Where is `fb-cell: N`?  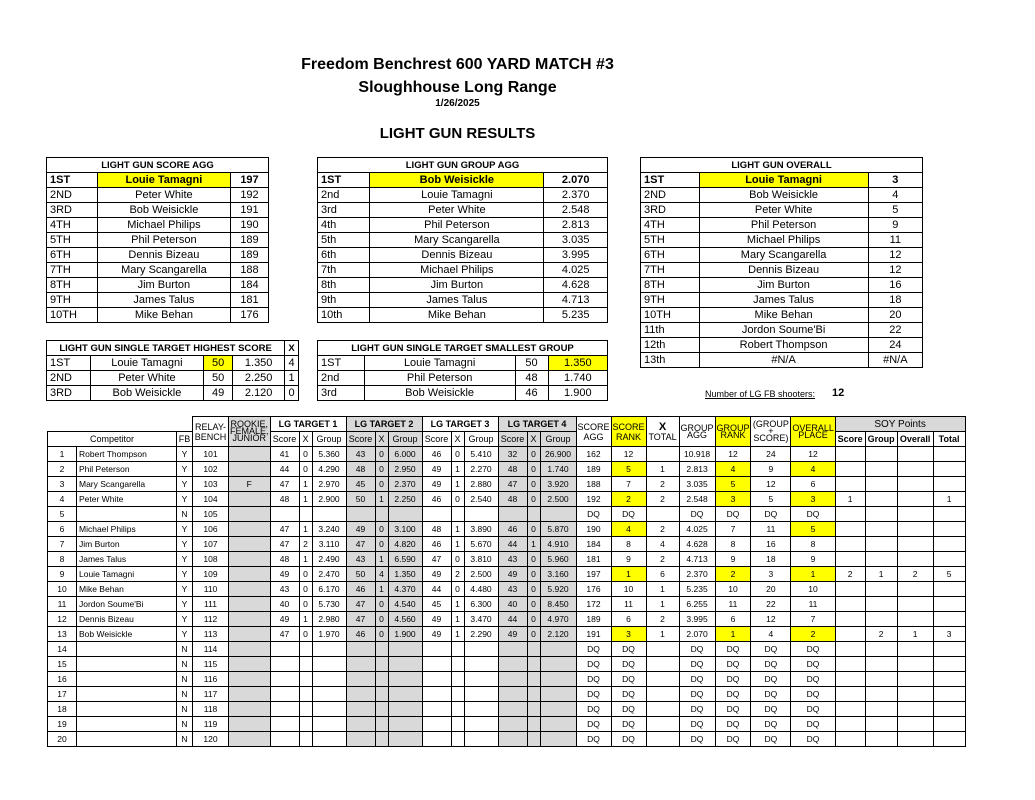 fb-cell: N is located at coordinates (184, 649).